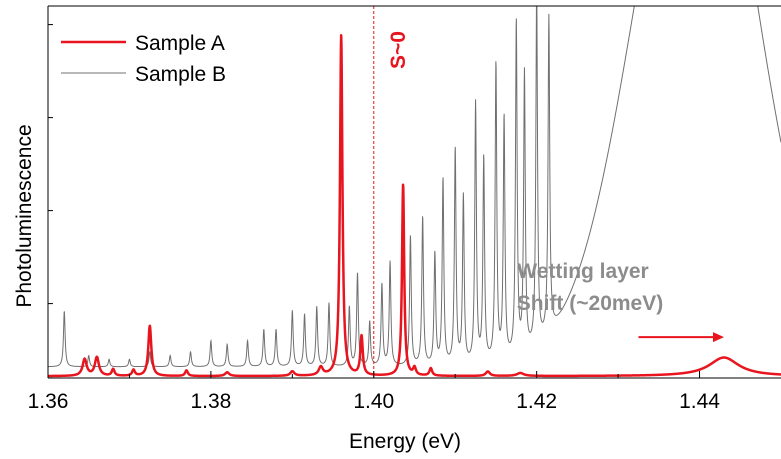 This screenshot has height=459, width=781. What do you see at coordinates (699, 401) in the screenshot?
I see `x-tick-label: 1.44` at bounding box center [699, 401].